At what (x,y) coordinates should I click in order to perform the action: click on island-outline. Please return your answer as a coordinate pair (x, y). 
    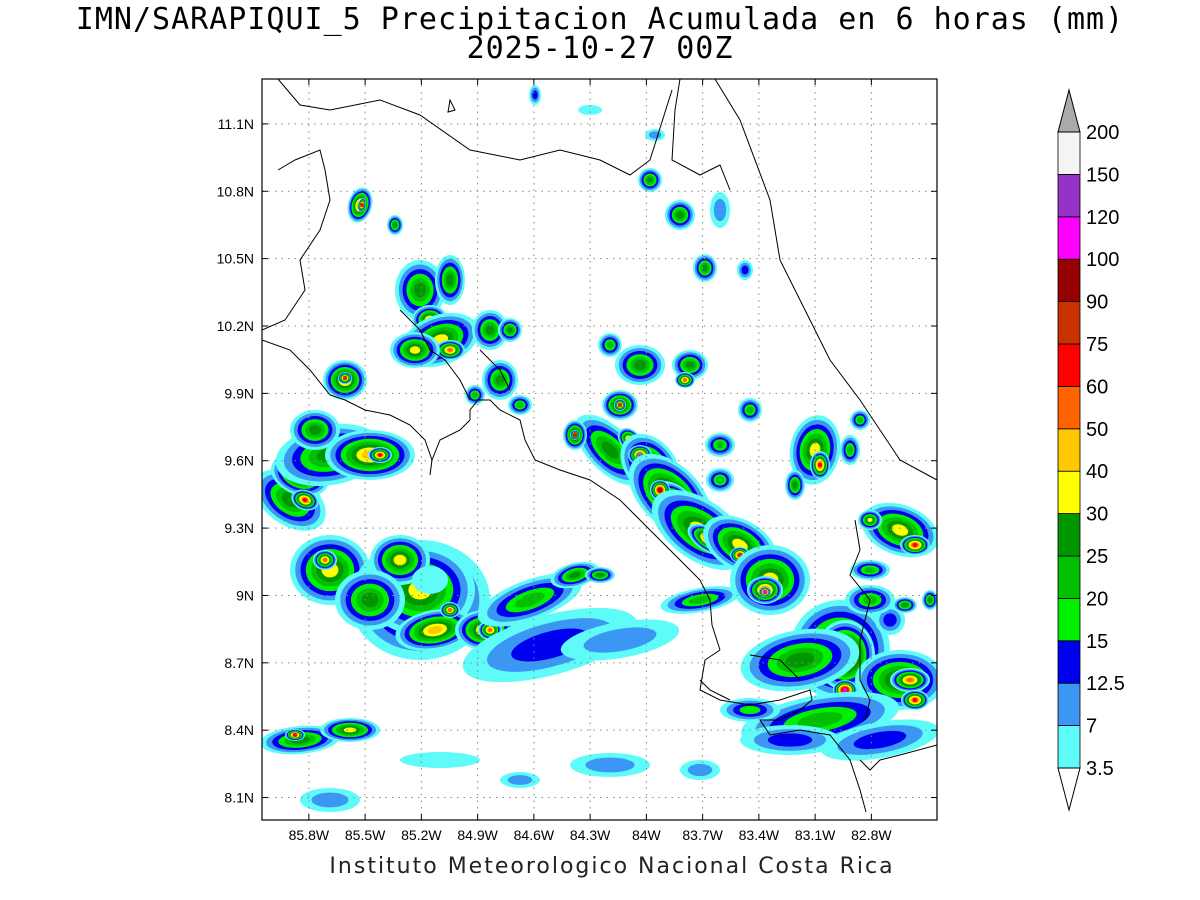
    Looking at the image, I should click on (451, 105).